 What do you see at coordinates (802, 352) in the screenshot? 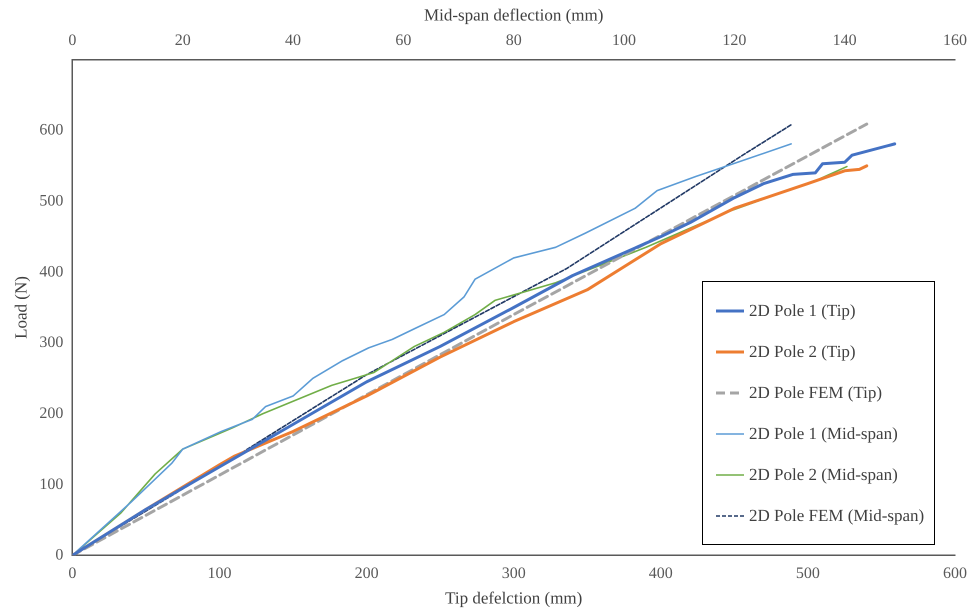
I see `legend-label: 2D Pole 2 (Tip)` at bounding box center [802, 352].